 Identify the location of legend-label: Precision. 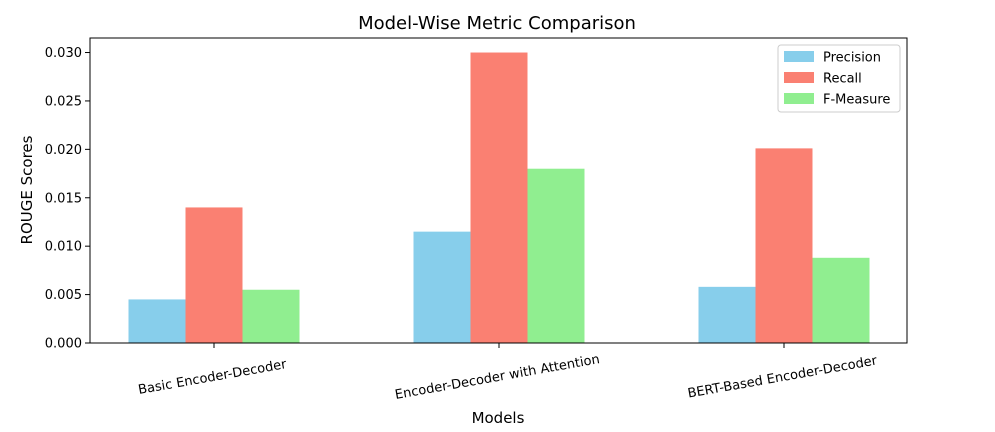
(852, 58).